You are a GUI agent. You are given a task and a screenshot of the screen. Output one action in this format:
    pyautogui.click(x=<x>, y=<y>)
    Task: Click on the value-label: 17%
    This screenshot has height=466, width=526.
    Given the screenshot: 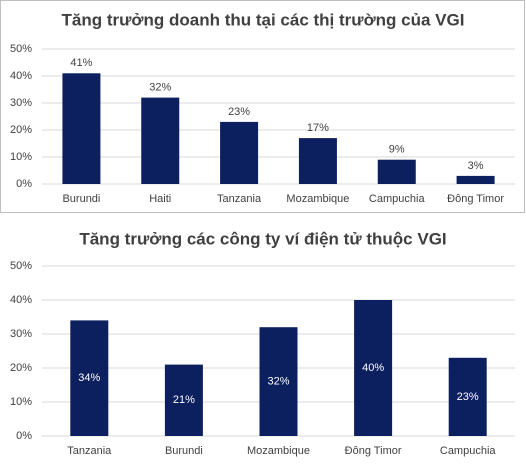 What is the action you would take?
    pyautogui.click(x=318, y=128)
    